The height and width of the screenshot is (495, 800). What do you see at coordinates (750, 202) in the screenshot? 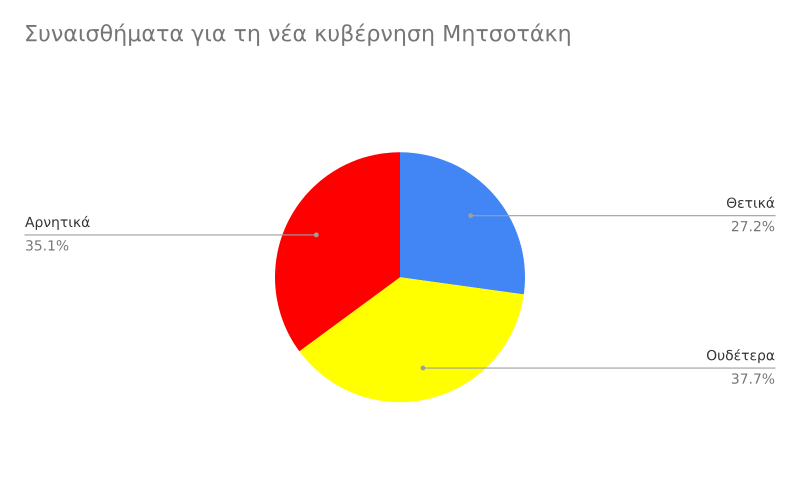
I see `slice-label: Θετικά` at bounding box center [750, 202].